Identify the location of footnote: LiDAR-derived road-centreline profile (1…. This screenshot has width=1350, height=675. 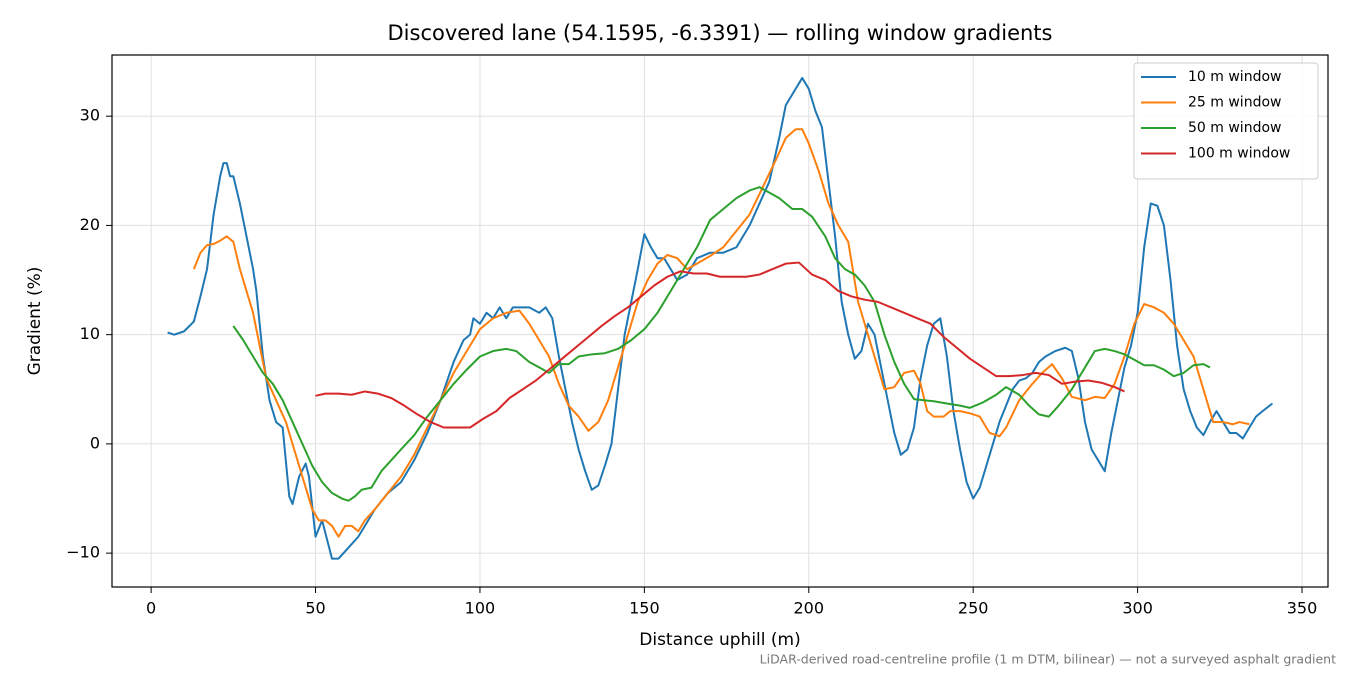
(1048, 659).